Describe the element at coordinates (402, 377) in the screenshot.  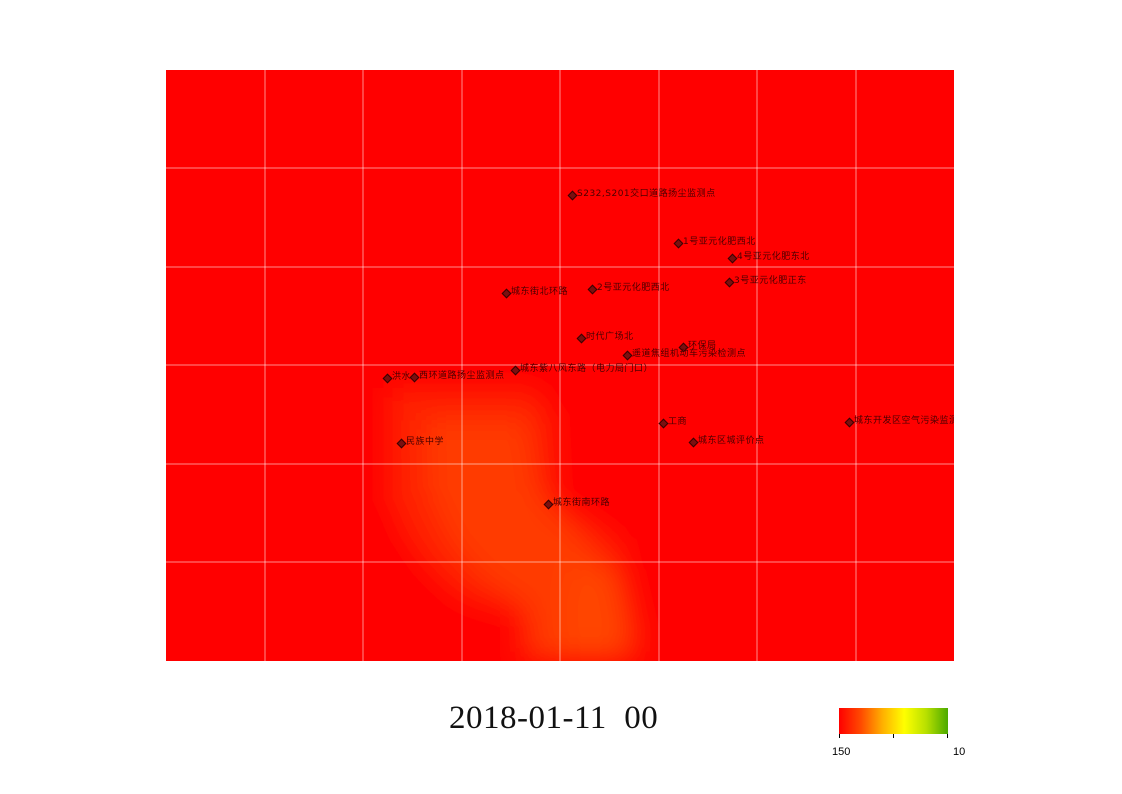
I see `station-label: 洪水` at that location.